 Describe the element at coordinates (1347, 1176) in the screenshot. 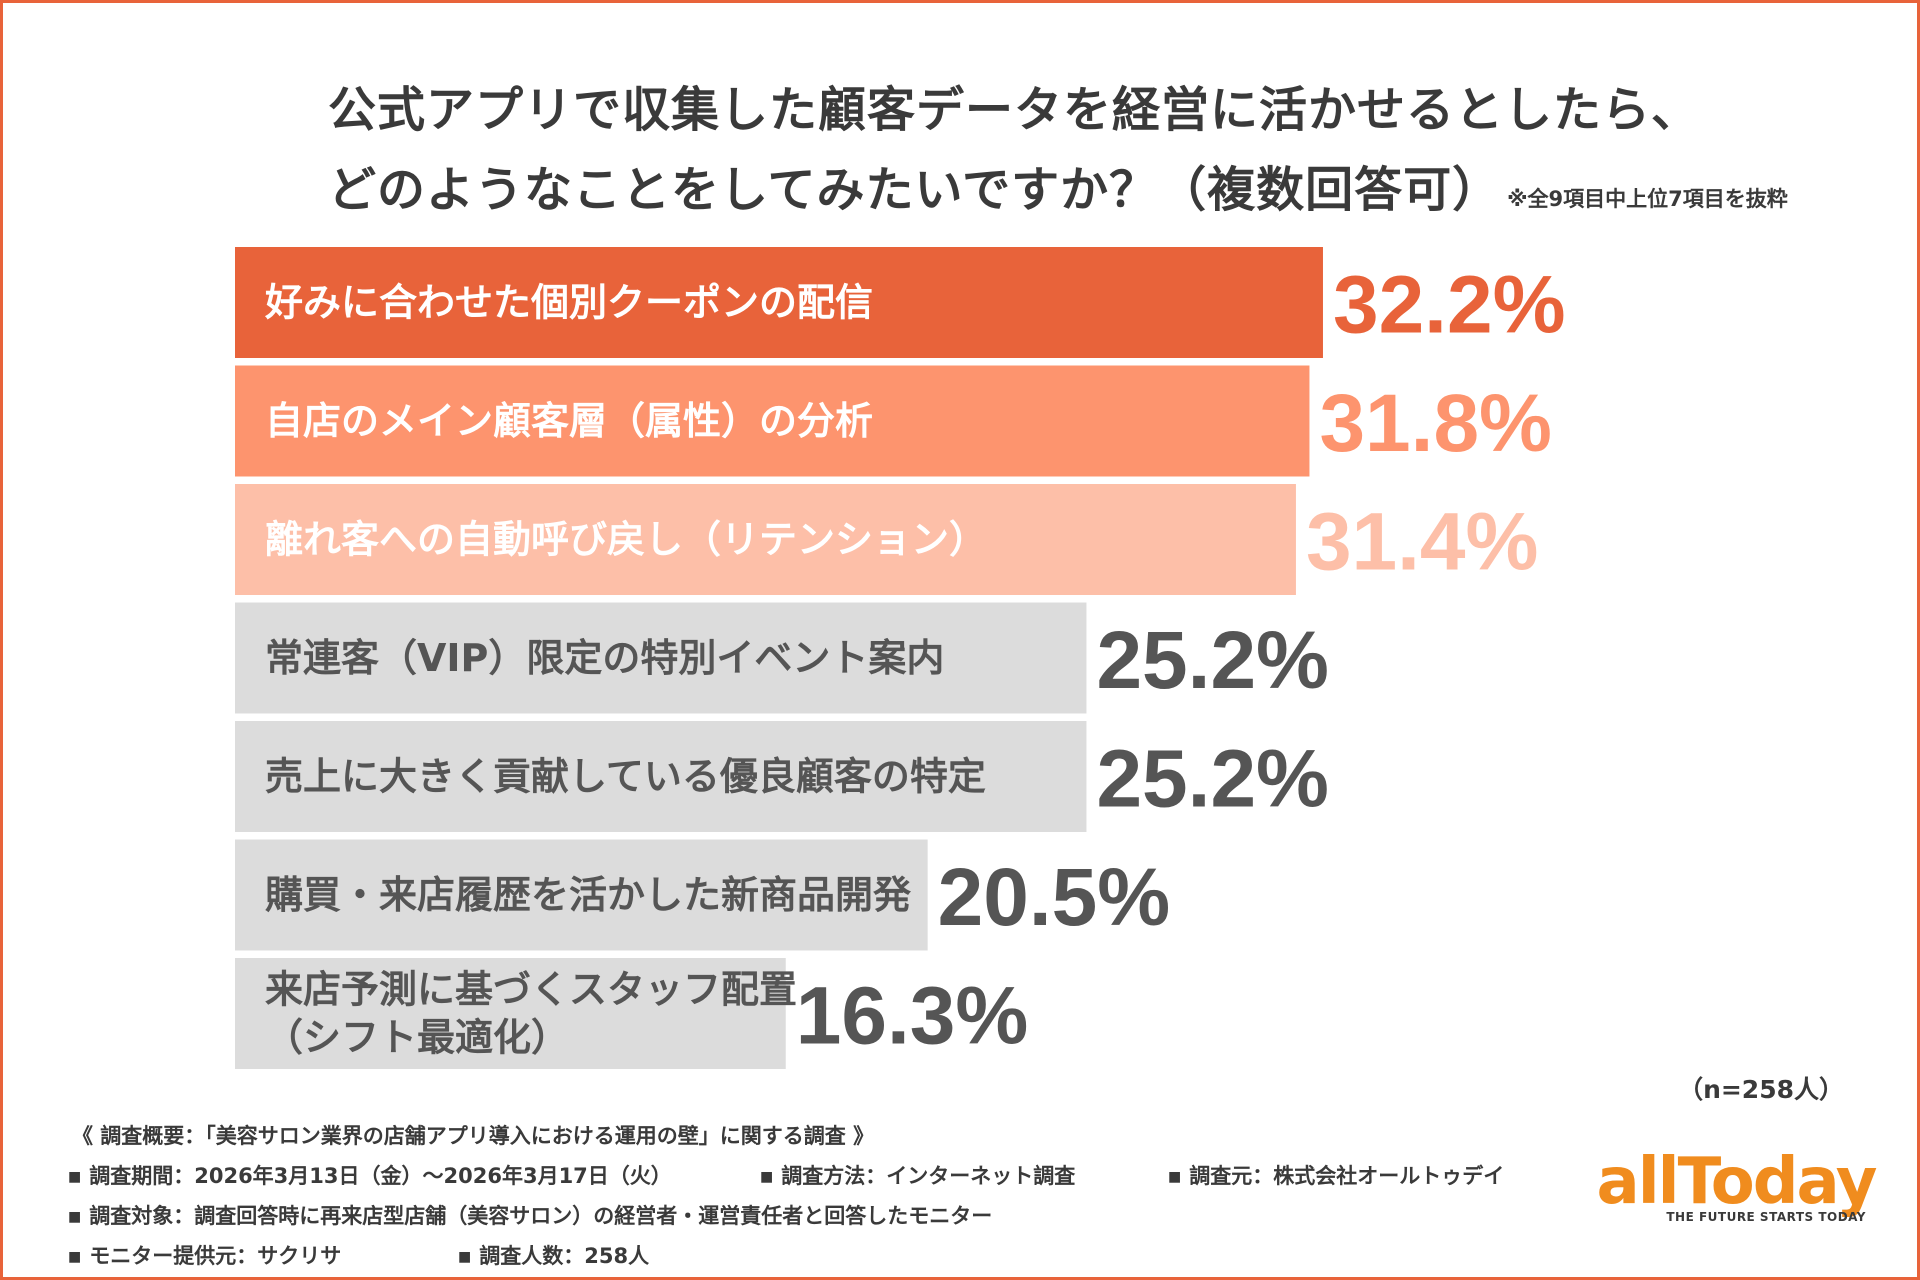

I see `footer-source-text: 調査元：株式会社オールトゥデイ` at that location.